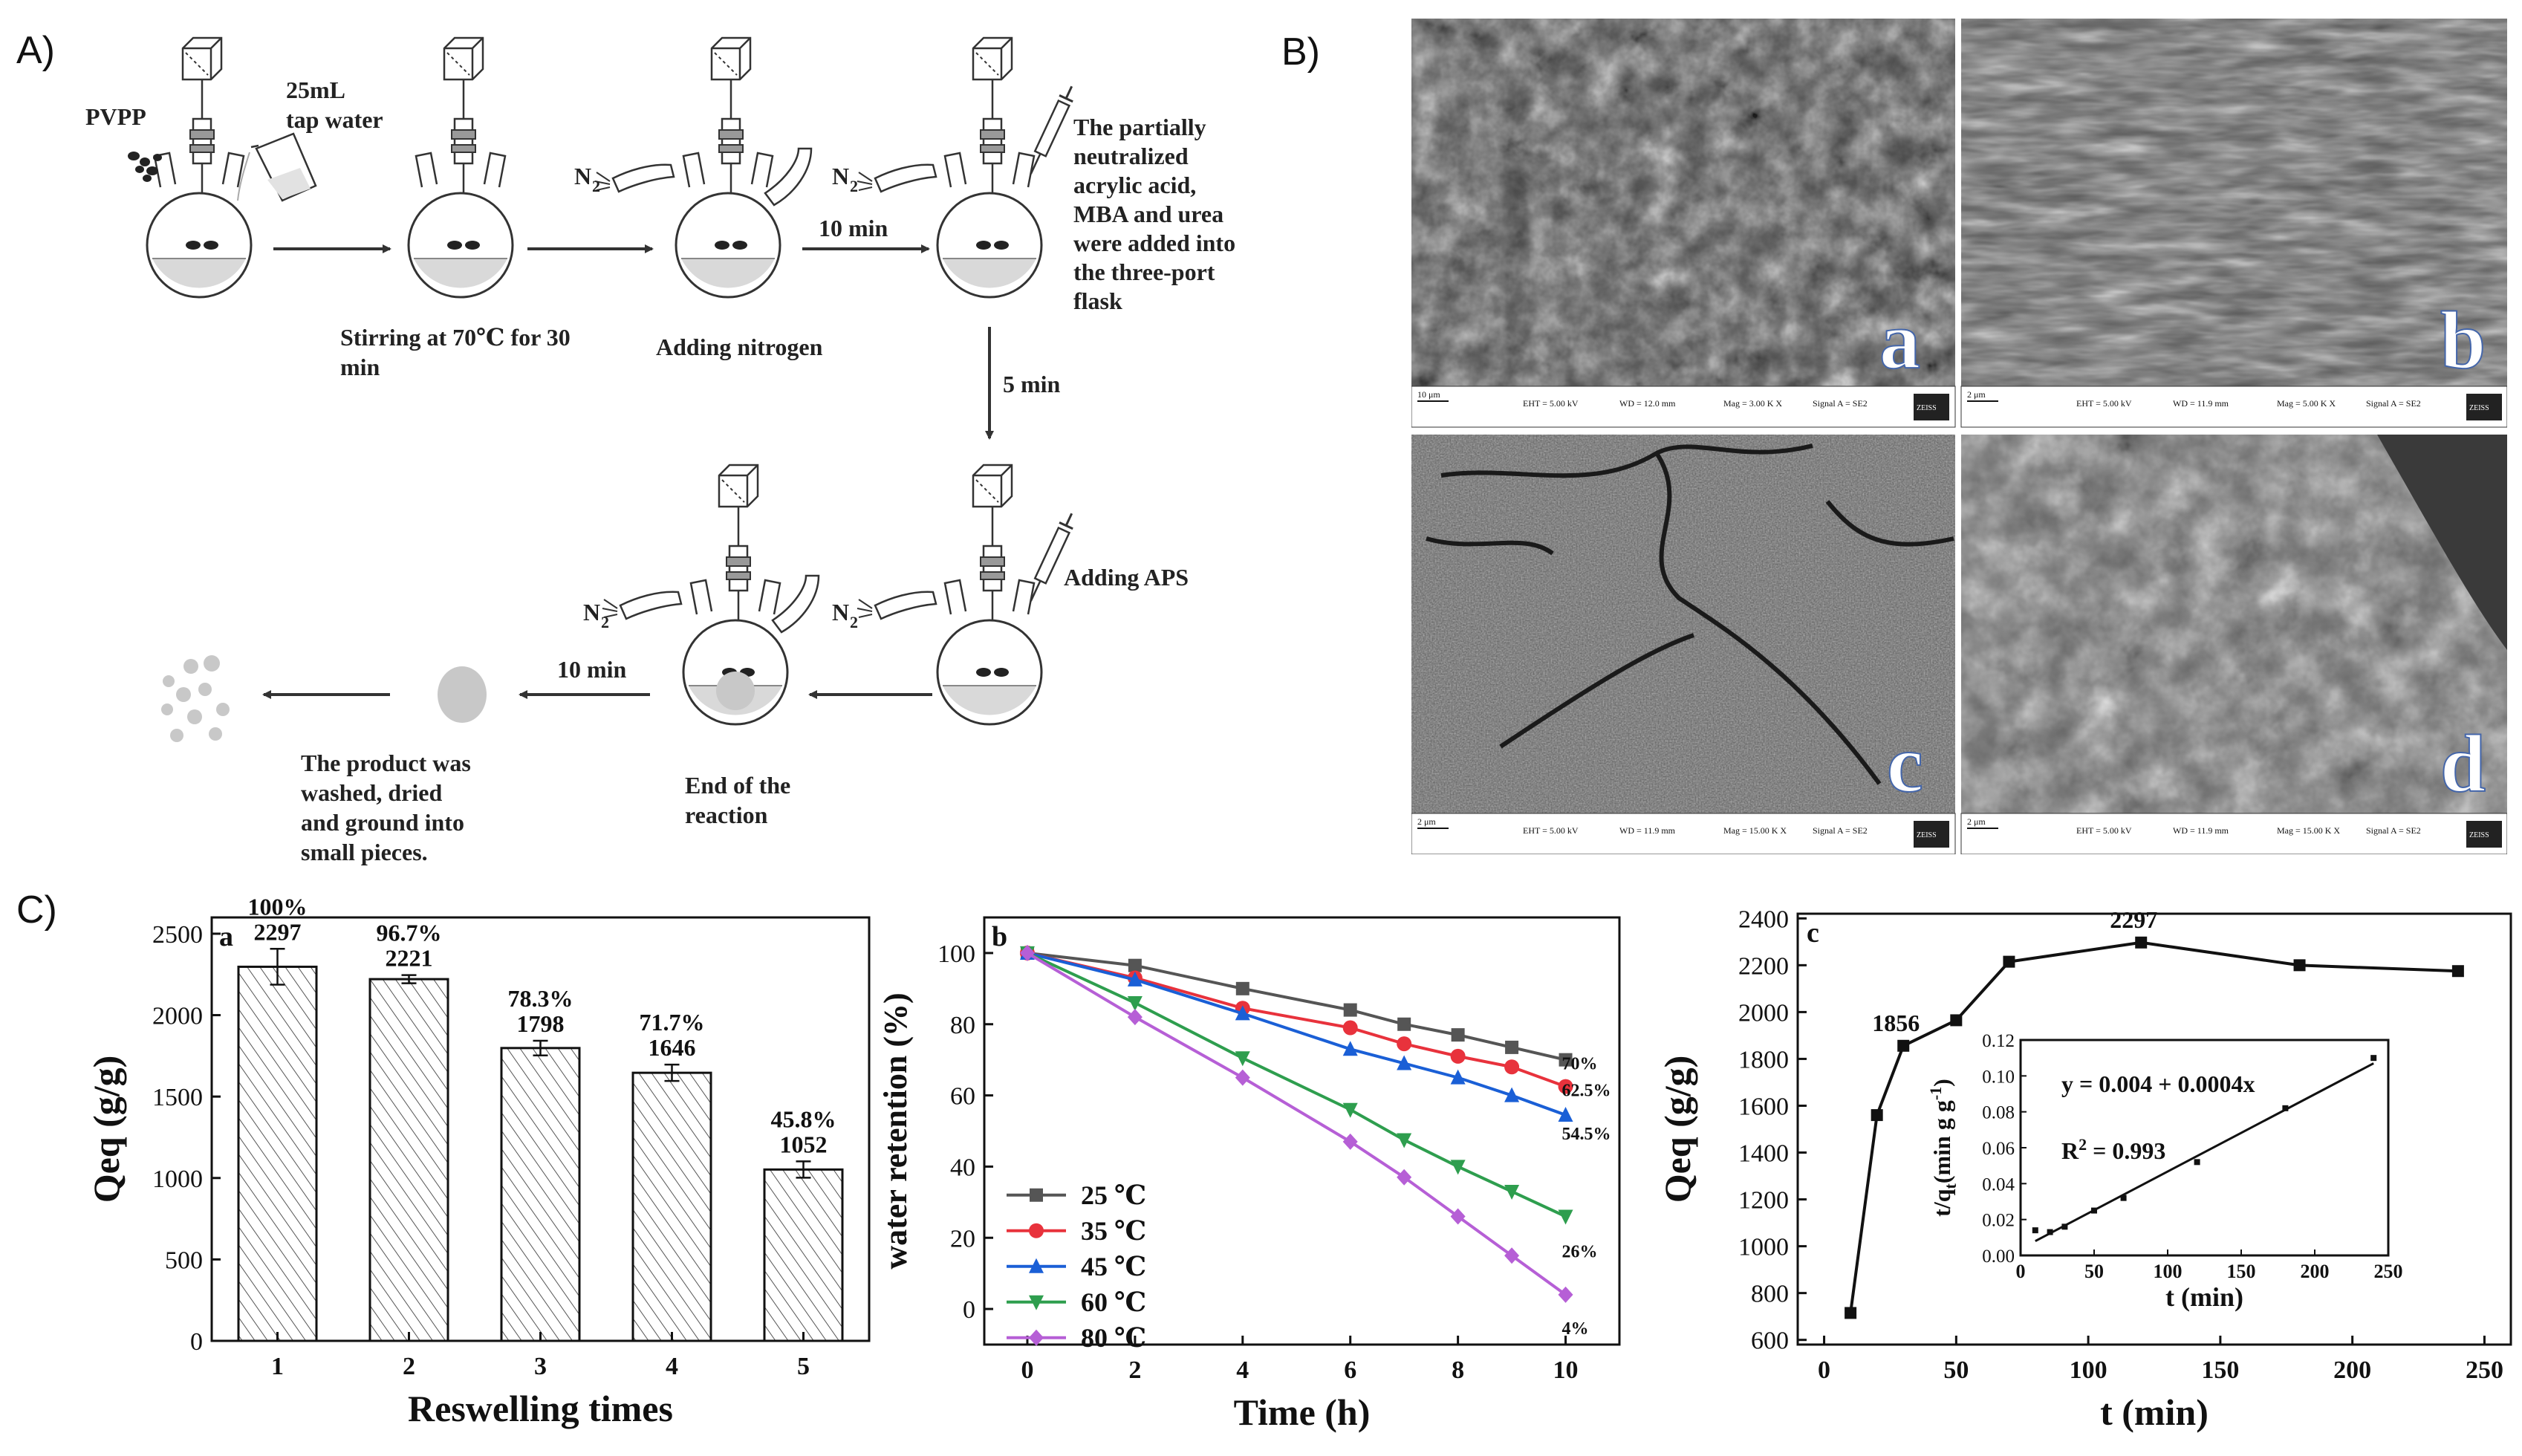  Describe the element at coordinates (1764, 966) in the screenshot. I see `y-tick-label: 2200` at that location.